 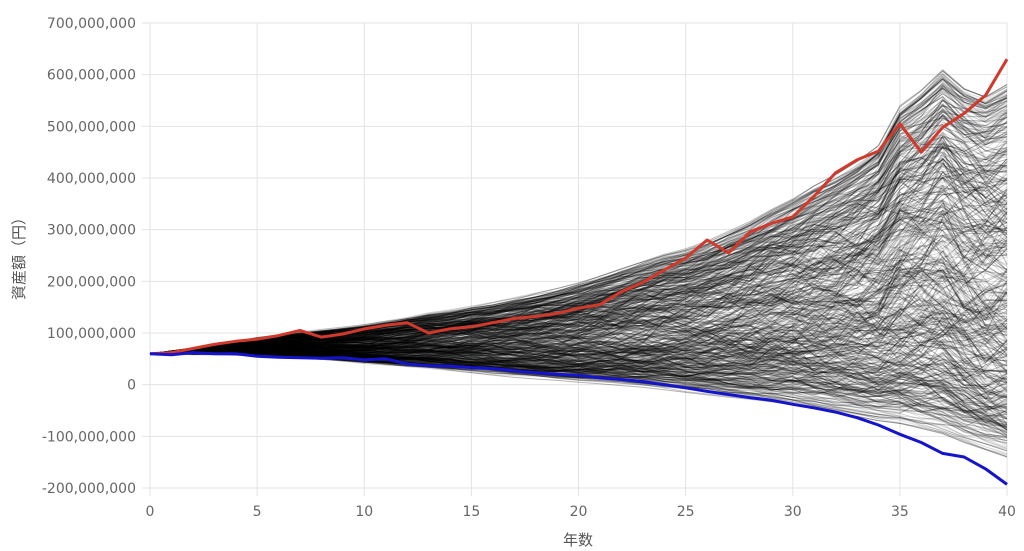 What do you see at coordinates (471, 512) in the screenshot?
I see `x-tick-label: 15` at bounding box center [471, 512].